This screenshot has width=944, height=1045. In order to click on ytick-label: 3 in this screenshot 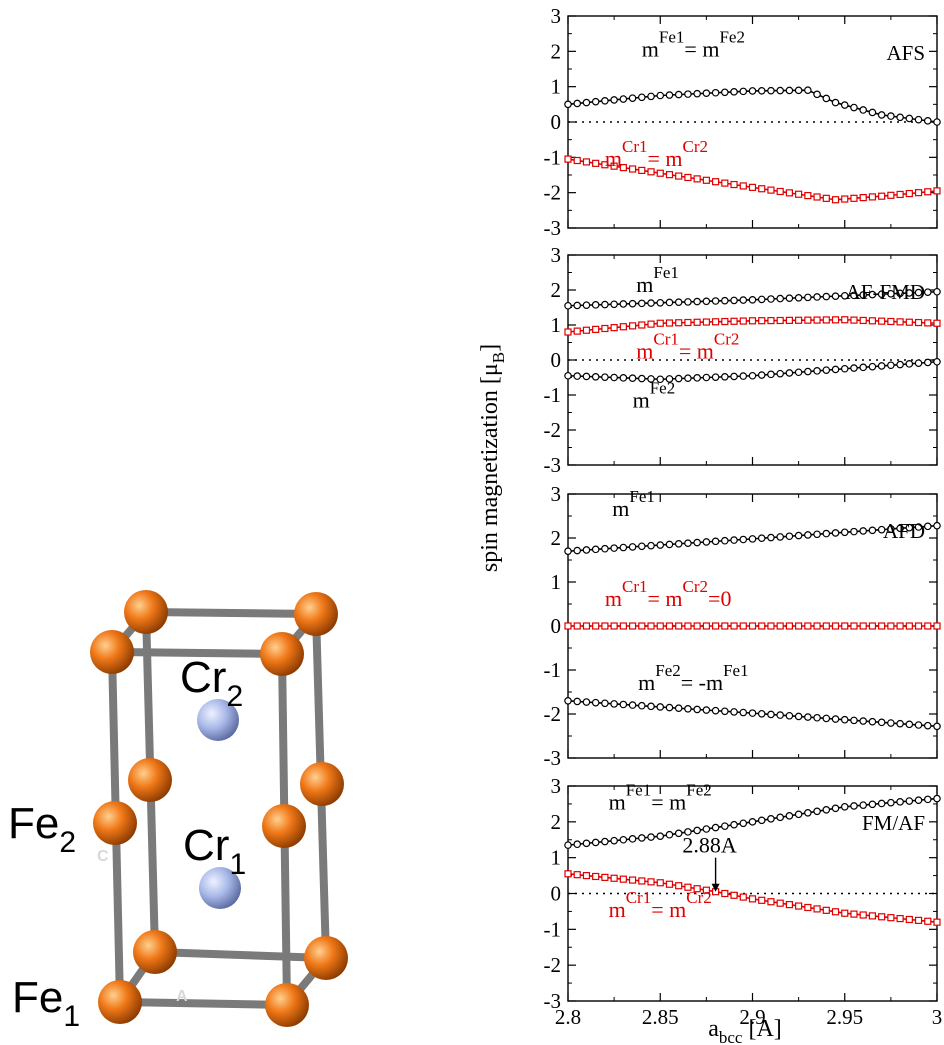, I will do `click(556, 255)`.